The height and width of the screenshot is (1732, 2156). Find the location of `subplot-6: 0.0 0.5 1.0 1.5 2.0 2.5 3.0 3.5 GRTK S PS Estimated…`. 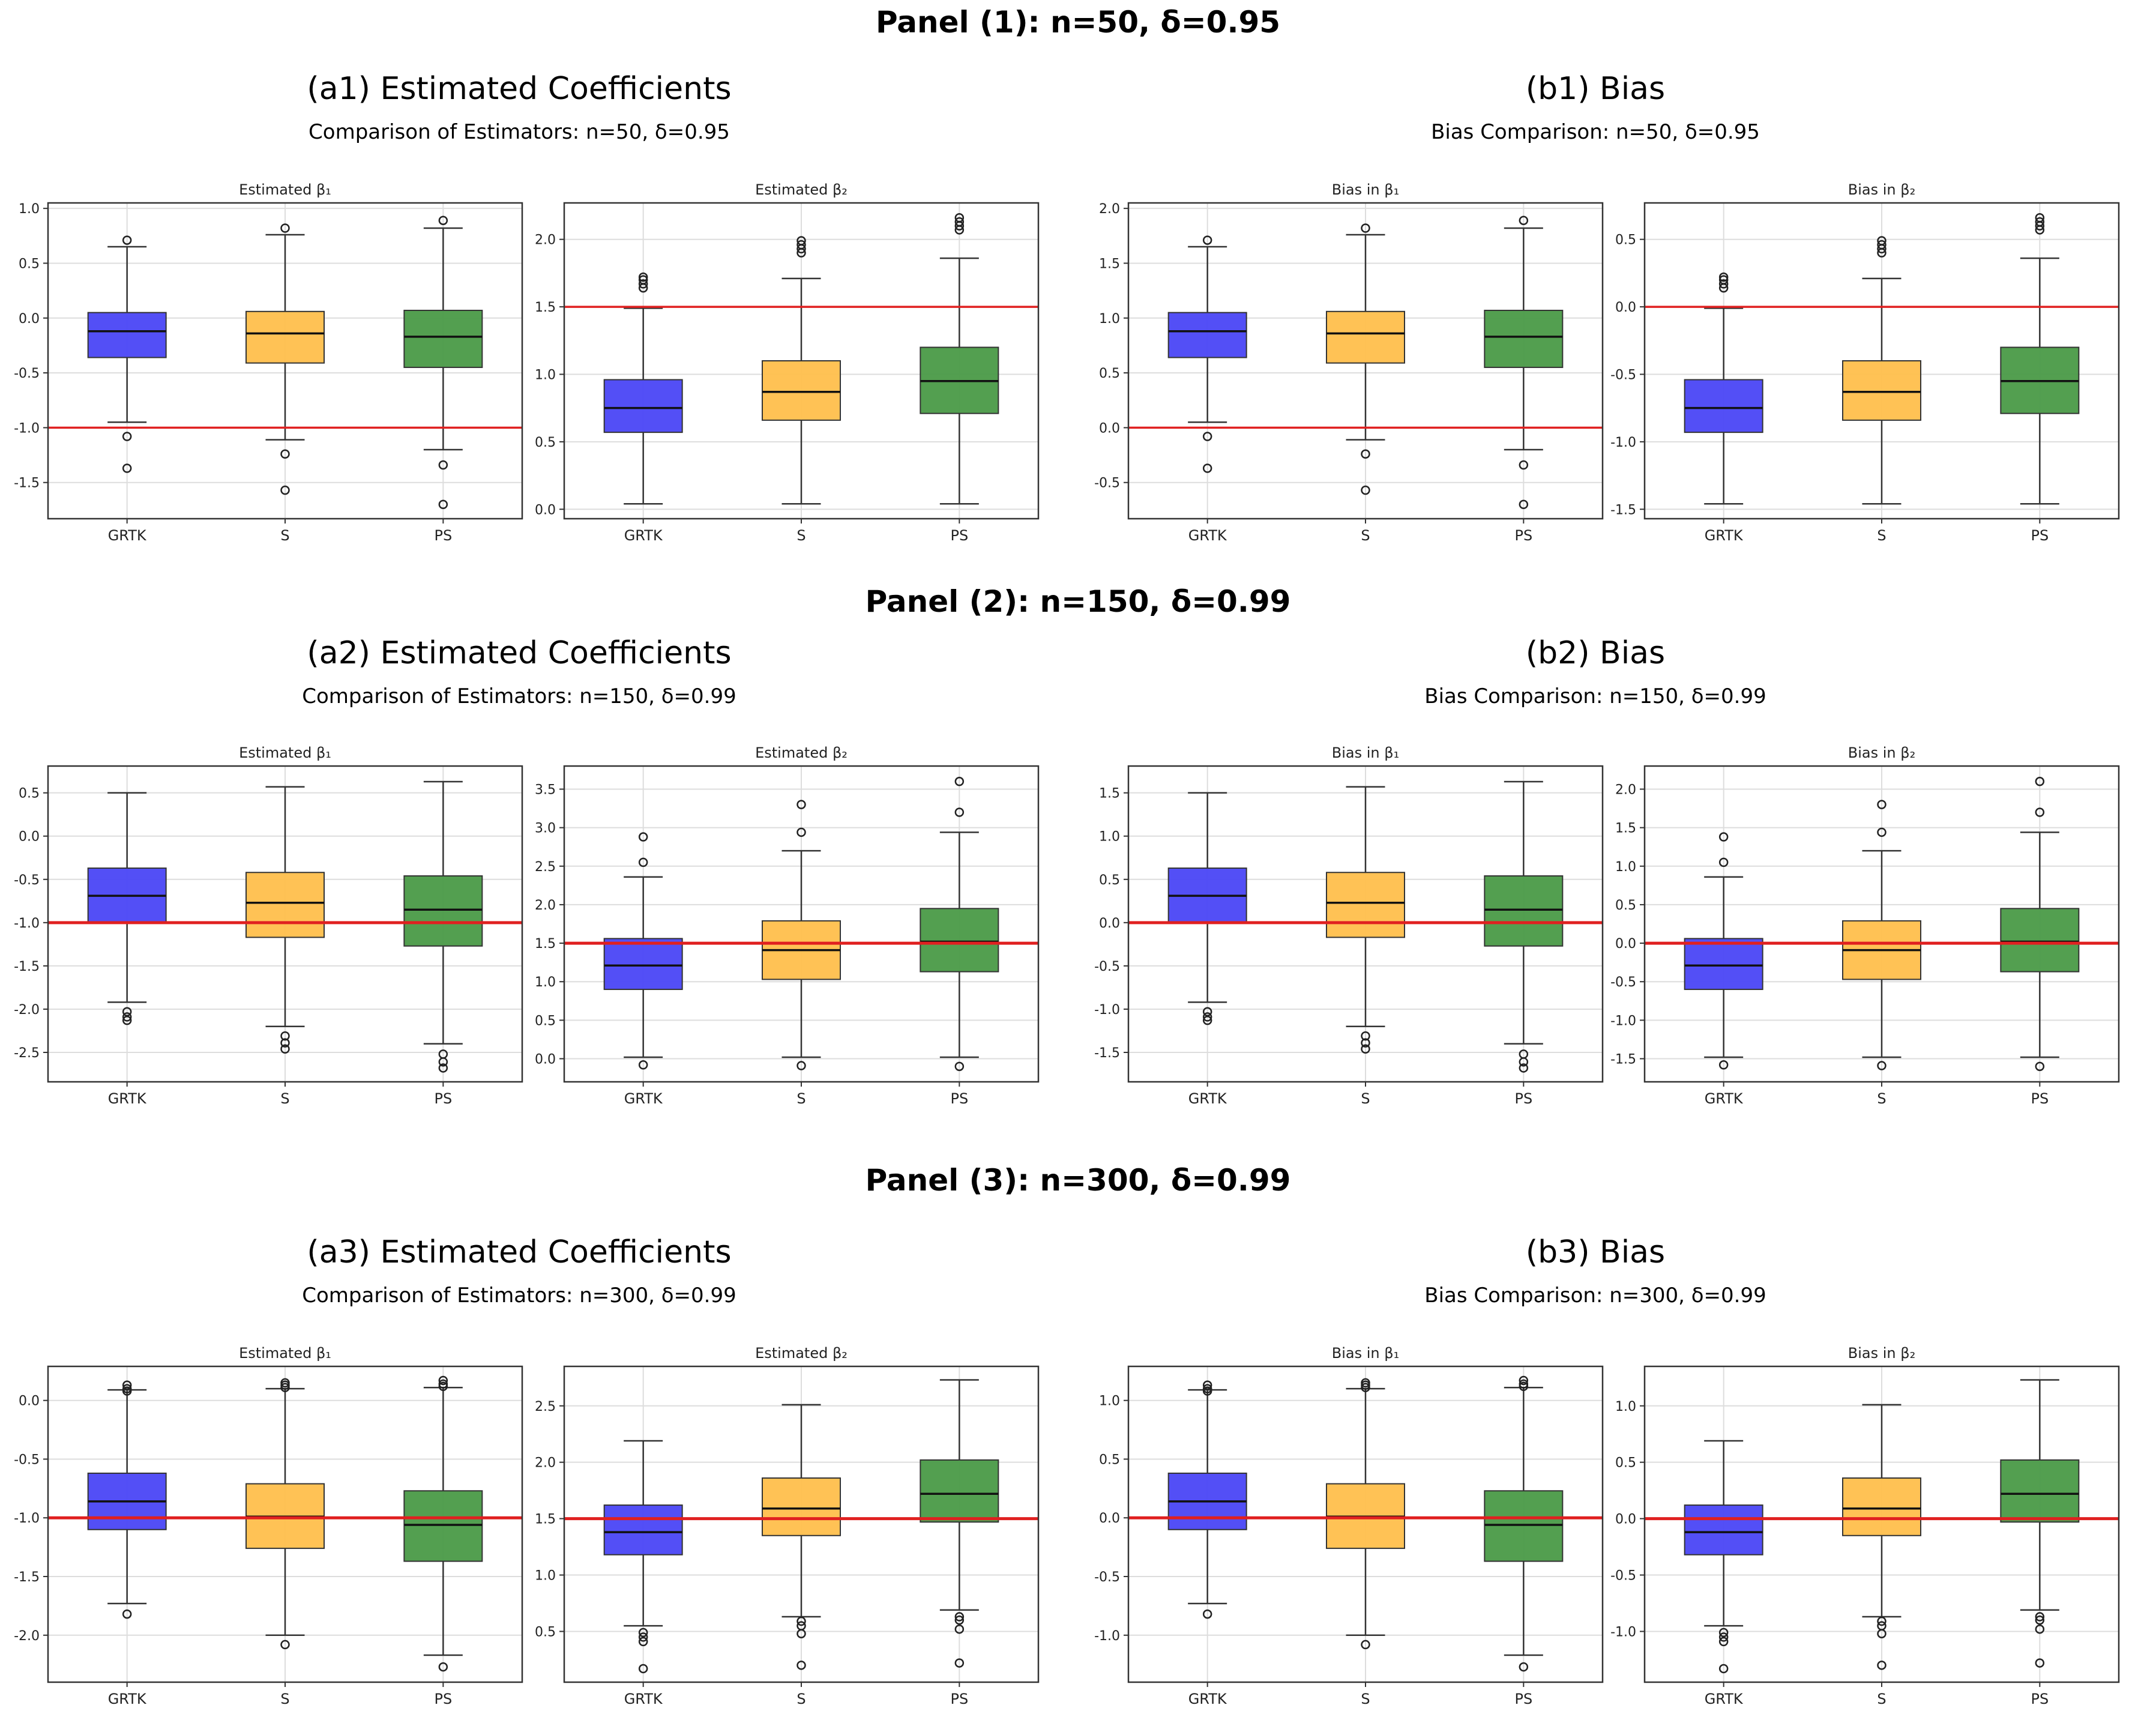

subplot-6: 0.0 0.5 1.0 1.5 2.0 2.5 3.0 3.5 GRTK S PS Estimated… is located at coordinates (787, 925).